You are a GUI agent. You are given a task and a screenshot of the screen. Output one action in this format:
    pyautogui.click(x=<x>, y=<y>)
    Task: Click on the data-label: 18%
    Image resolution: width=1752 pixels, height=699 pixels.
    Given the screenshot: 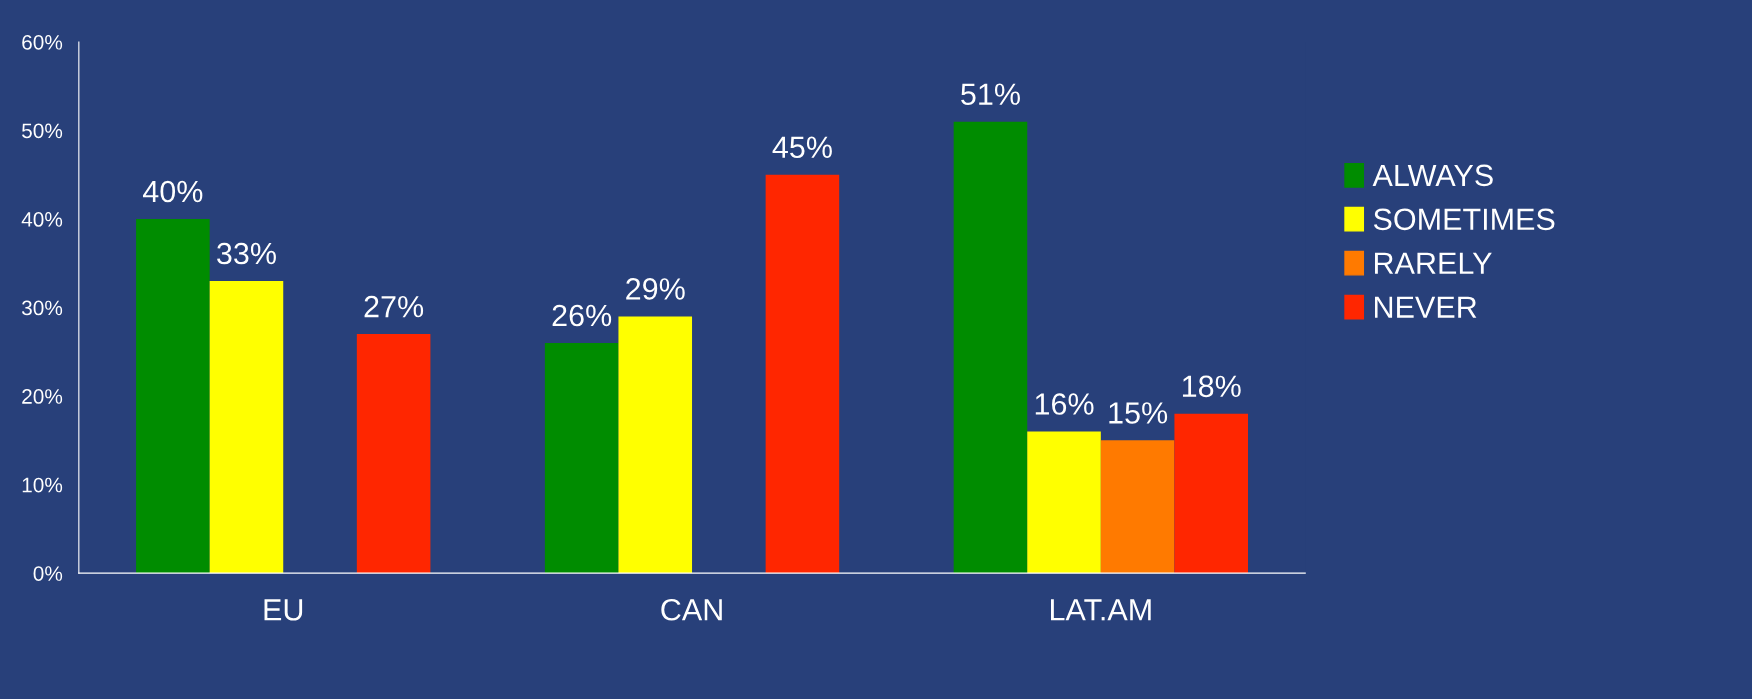 What is the action you would take?
    pyautogui.click(x=1211, y=386)
    